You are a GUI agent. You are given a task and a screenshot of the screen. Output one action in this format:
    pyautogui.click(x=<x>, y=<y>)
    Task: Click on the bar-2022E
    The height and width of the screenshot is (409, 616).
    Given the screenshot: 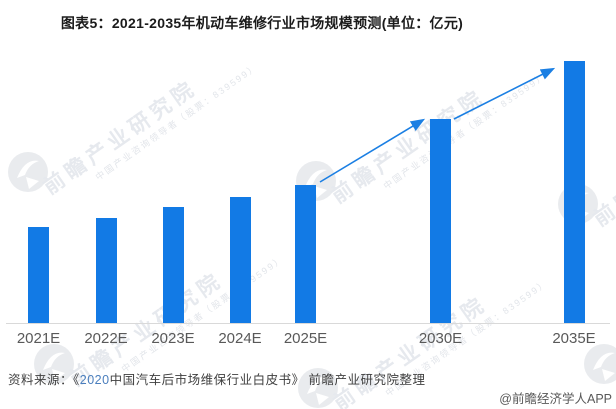 What is the action you would take?
    pyautogui.click(x=106, y=270)
    